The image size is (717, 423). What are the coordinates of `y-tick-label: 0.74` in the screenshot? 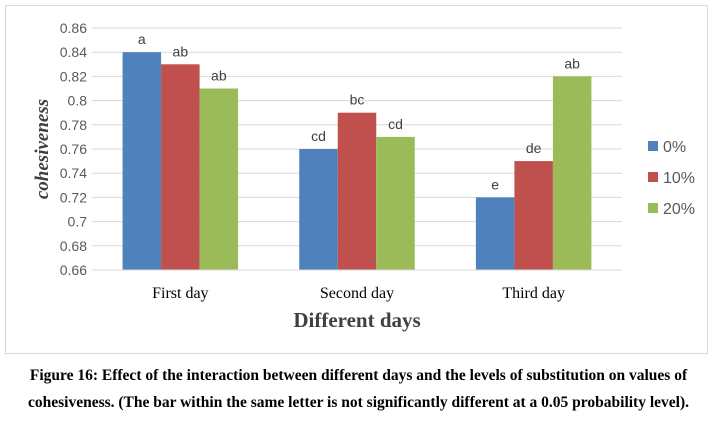 It's located at (73, 173).